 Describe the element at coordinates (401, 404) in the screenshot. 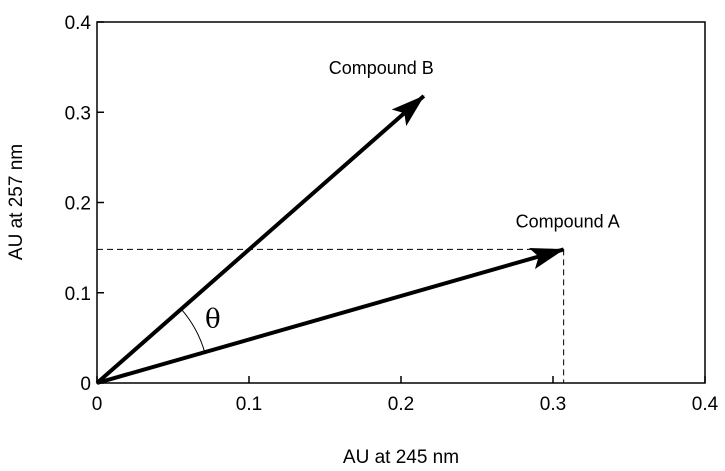

I see `x-tick-label: 0.2` at that location.